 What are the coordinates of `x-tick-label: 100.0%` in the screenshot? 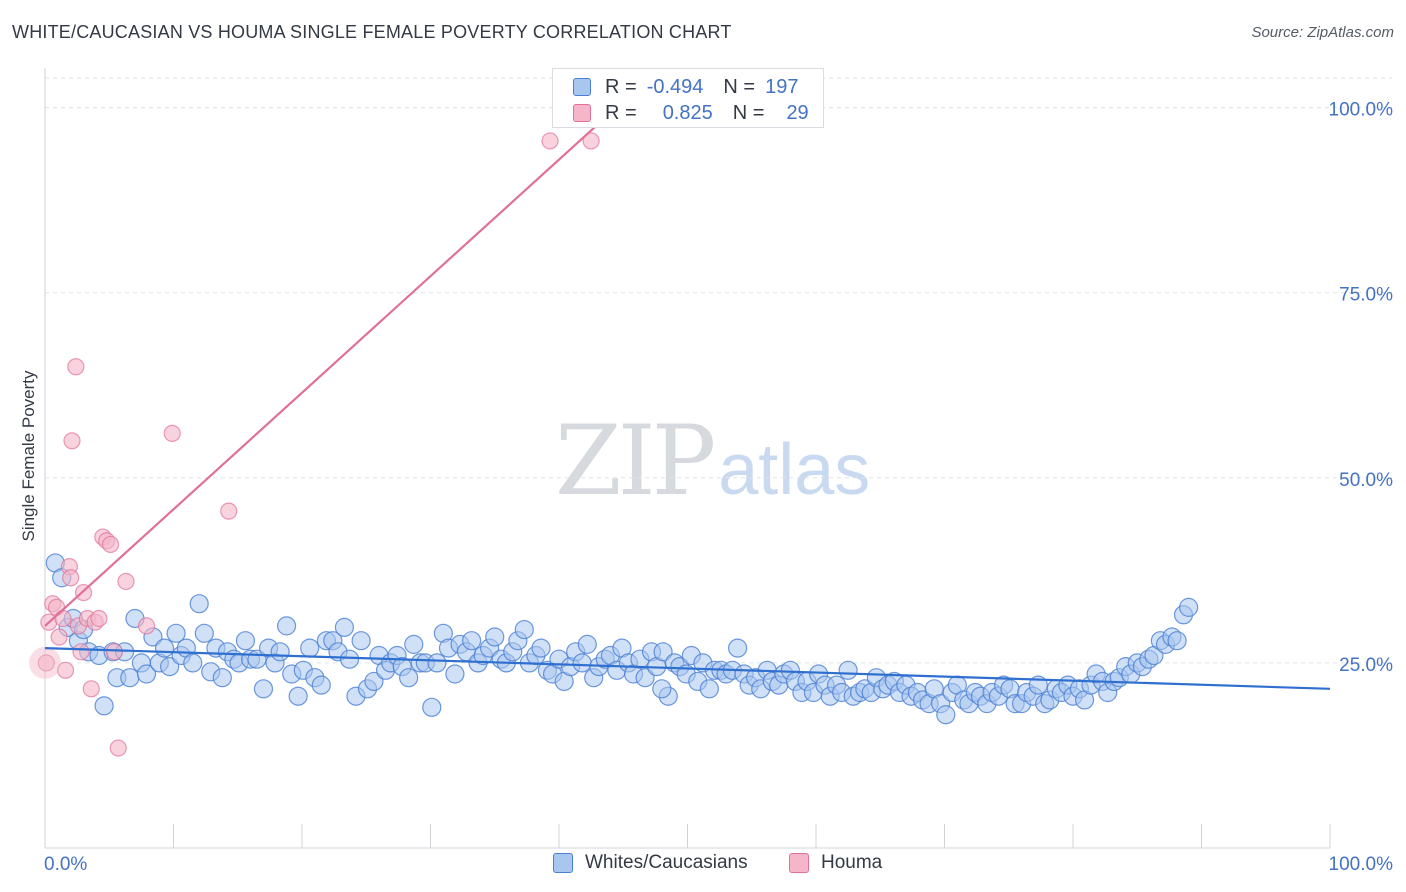 It's located at (1361, 864).